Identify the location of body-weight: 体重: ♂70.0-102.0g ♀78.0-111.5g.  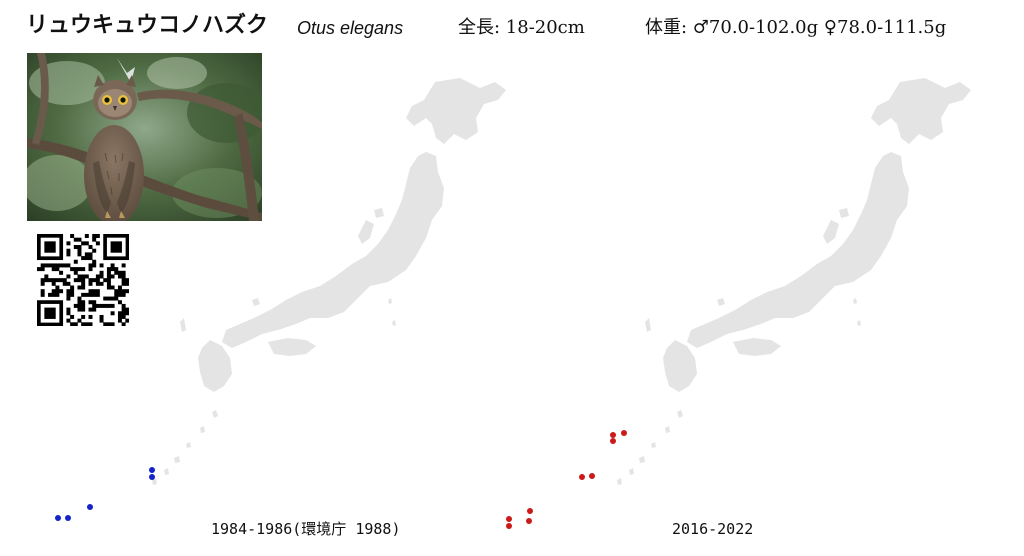
(796, 27).